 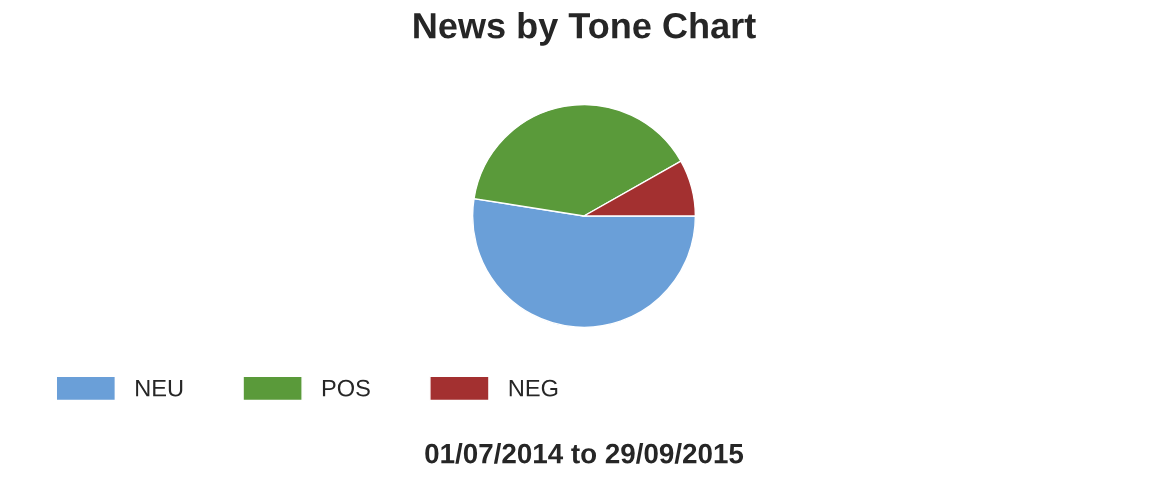 What do you see at coordinates (159, 388) in the screenshot?
I see `legend-label: NEU` at bounding box center [159, 388].